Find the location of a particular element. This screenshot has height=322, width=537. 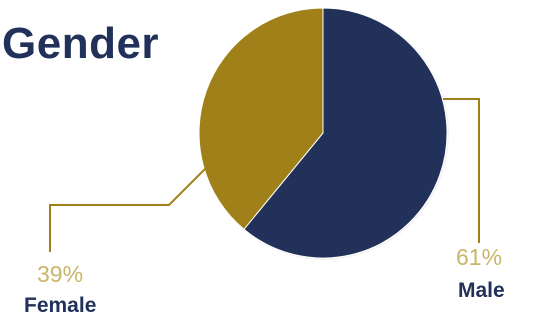

female-category-label: Female is located at coordinates (60, 305).